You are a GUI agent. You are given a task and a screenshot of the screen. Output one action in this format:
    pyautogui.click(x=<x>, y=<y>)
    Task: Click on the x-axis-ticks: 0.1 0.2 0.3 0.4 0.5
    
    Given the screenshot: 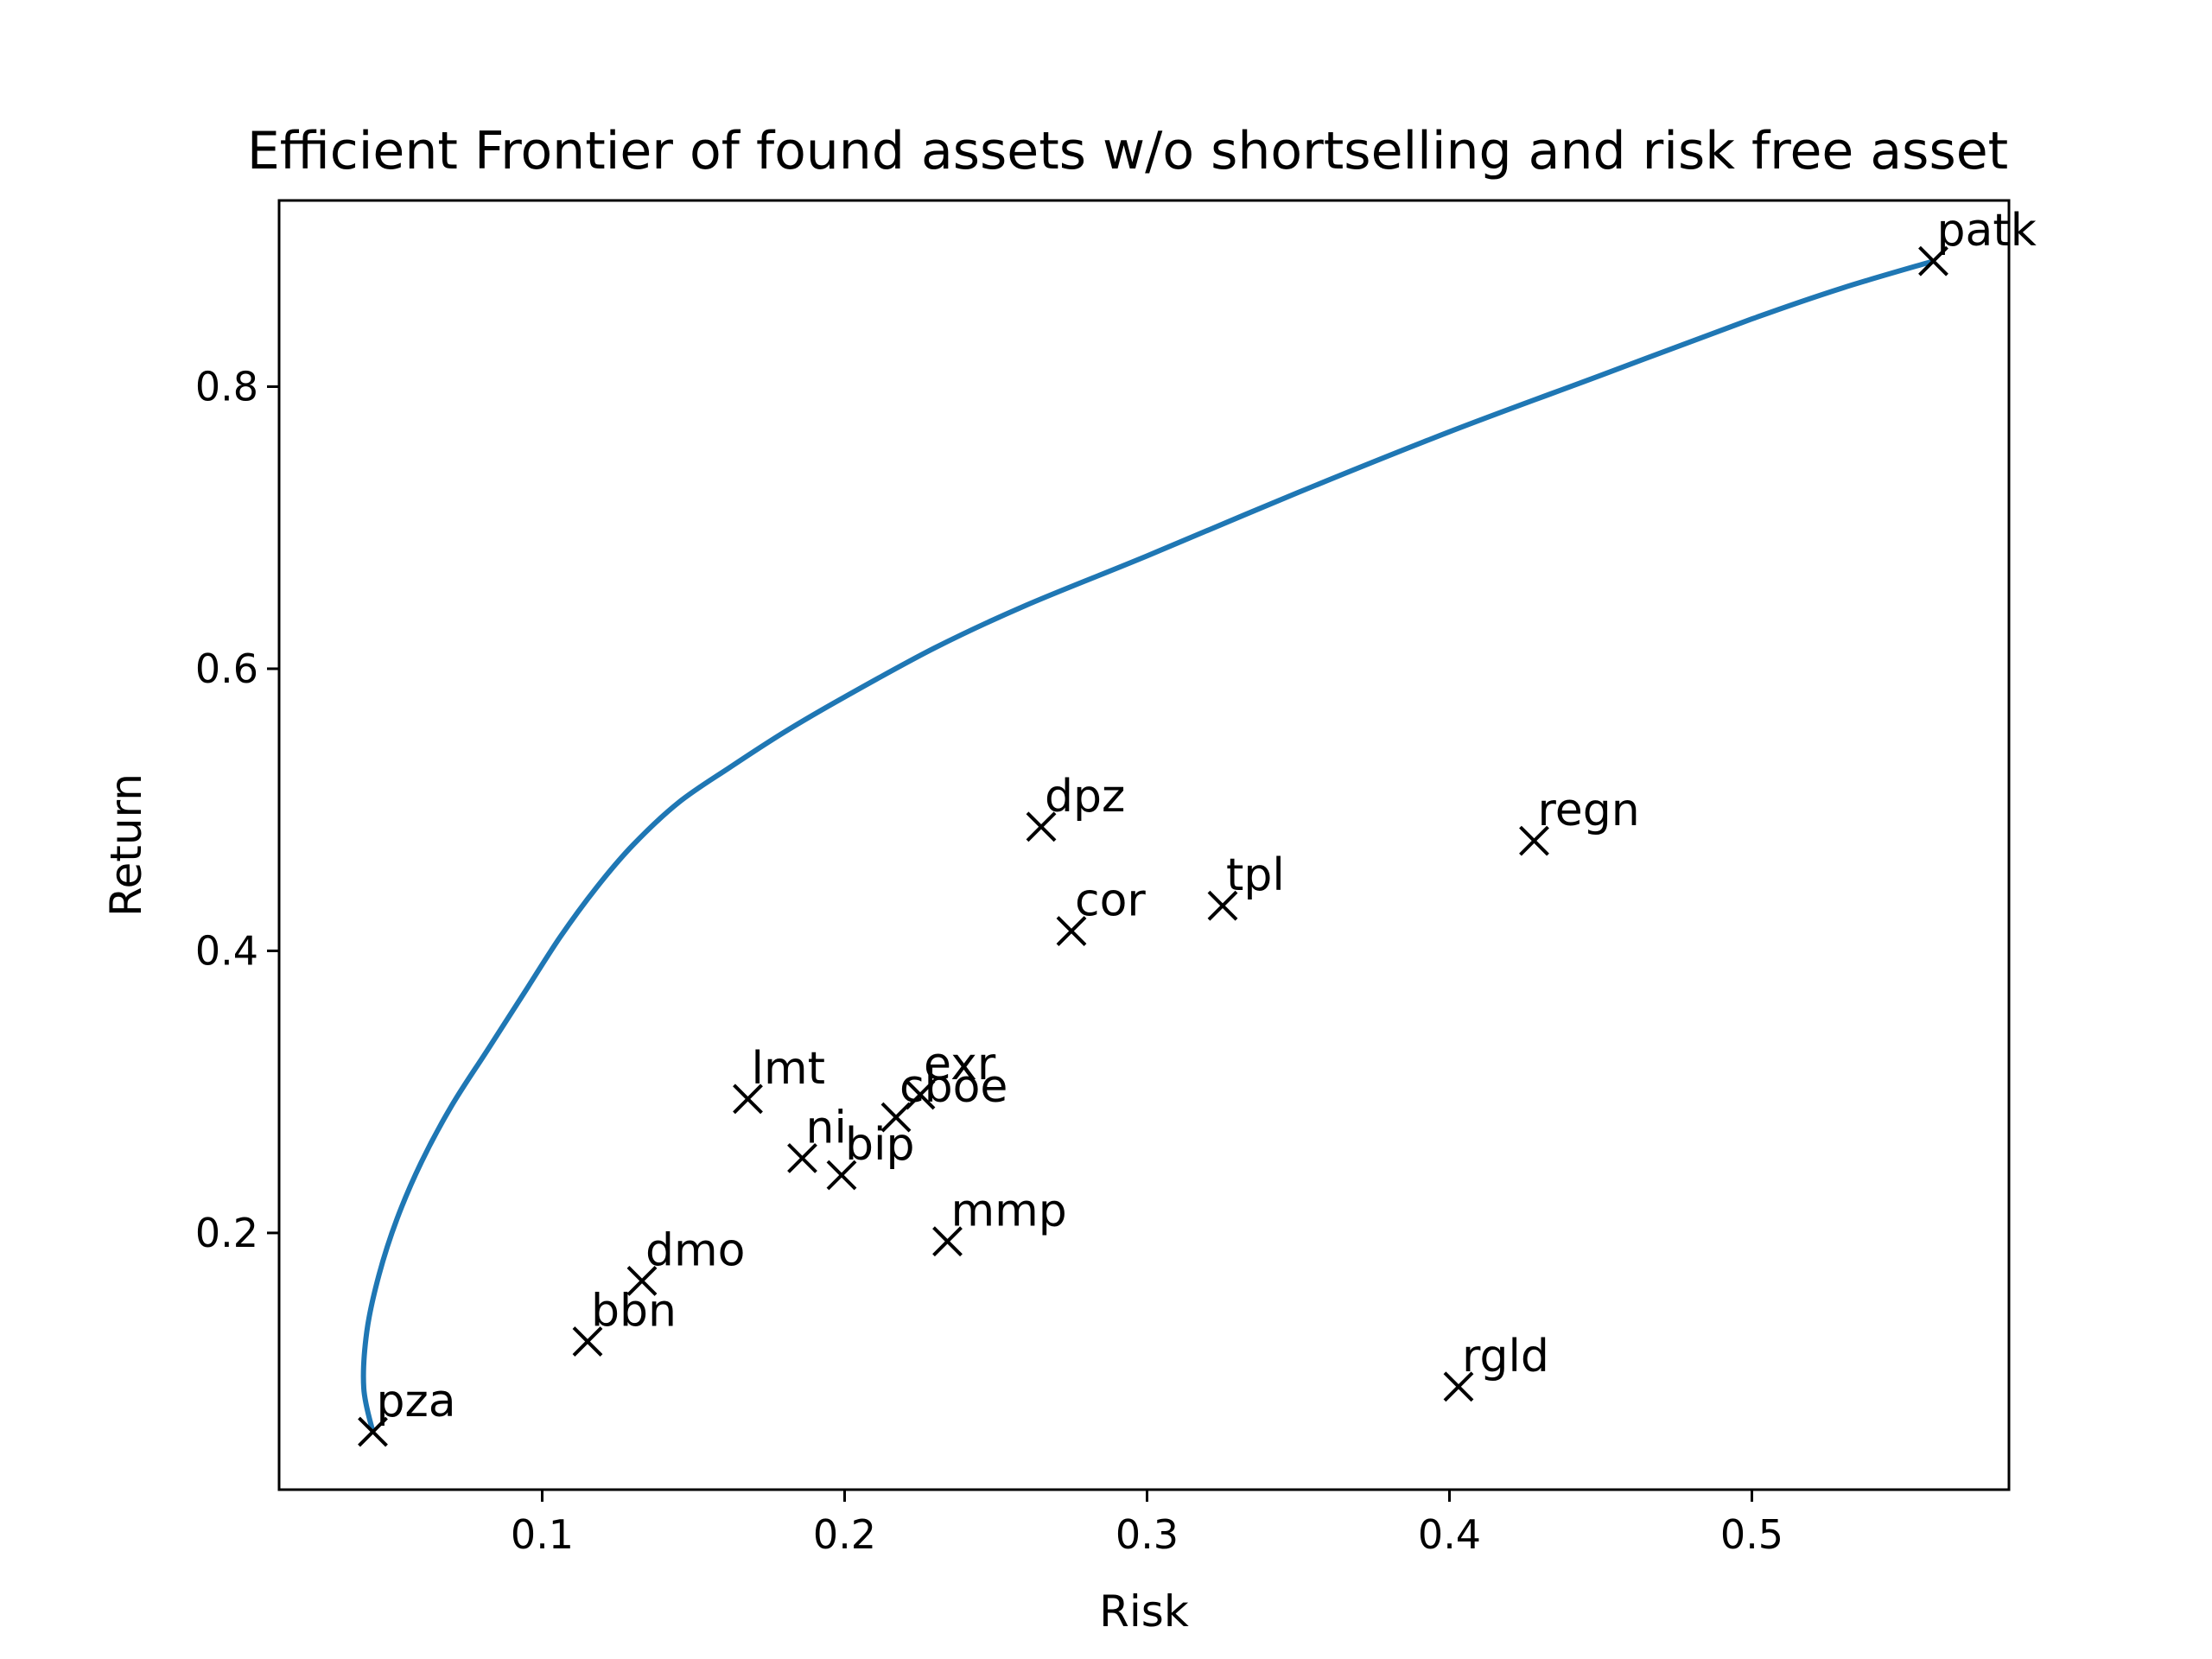 What is the action you would take?
    pyautogui.click(x=1147, y=1524)
    